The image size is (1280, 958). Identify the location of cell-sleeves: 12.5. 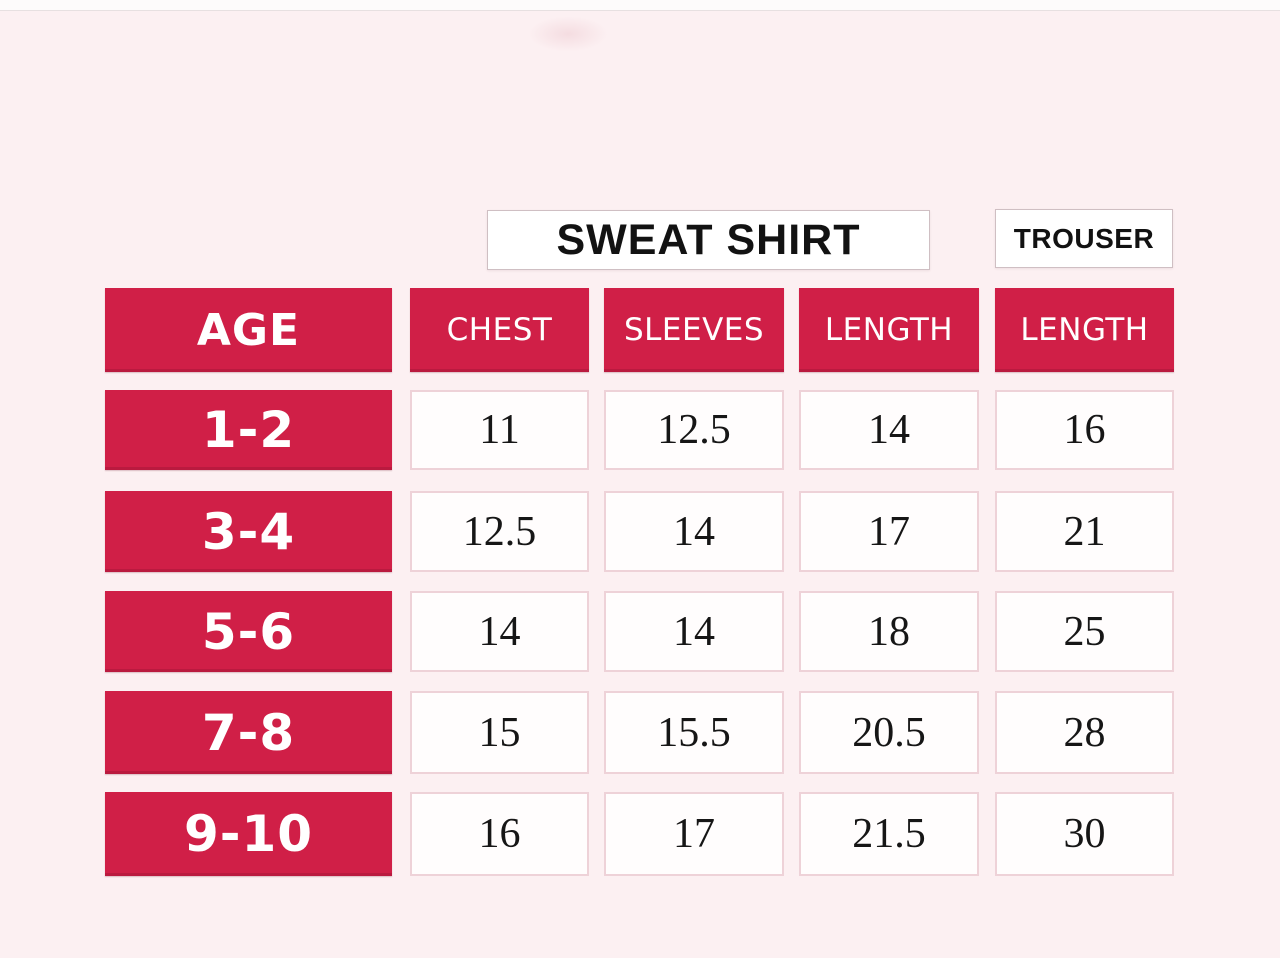
(694, 430).